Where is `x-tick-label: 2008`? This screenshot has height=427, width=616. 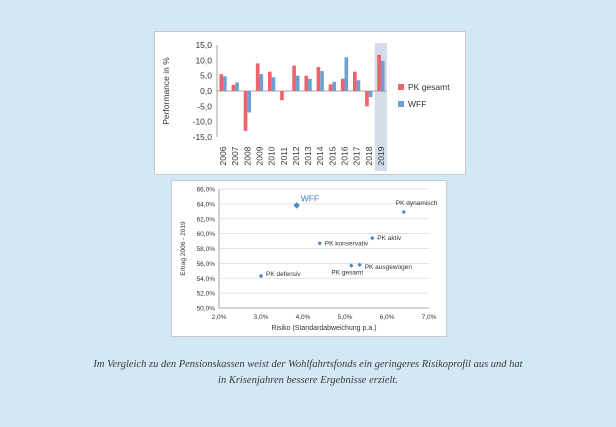 x-tick-label: 2008 is located at coordinates (247, 155).